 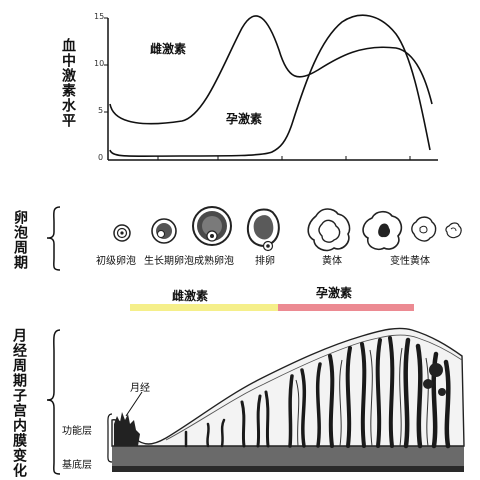 What do you see at coordinates (101, 110) in the screenshot?
I see `y-tick-5: 5` at bounding box center [101, 110].